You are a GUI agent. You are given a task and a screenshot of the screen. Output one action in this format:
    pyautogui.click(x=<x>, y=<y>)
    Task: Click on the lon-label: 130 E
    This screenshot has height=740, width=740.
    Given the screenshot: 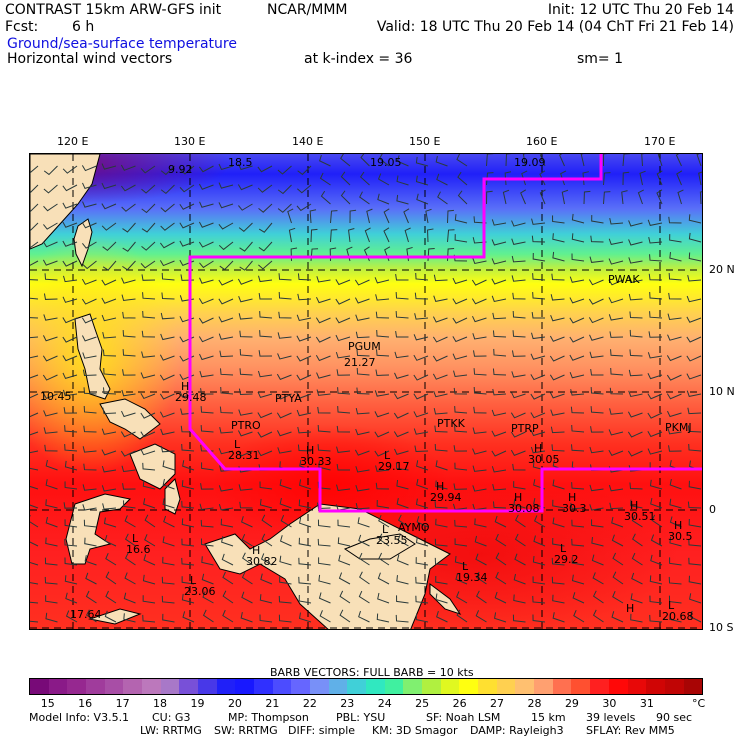 What is the action you would take?
    pyautogui.click(x=190, y=141)
    